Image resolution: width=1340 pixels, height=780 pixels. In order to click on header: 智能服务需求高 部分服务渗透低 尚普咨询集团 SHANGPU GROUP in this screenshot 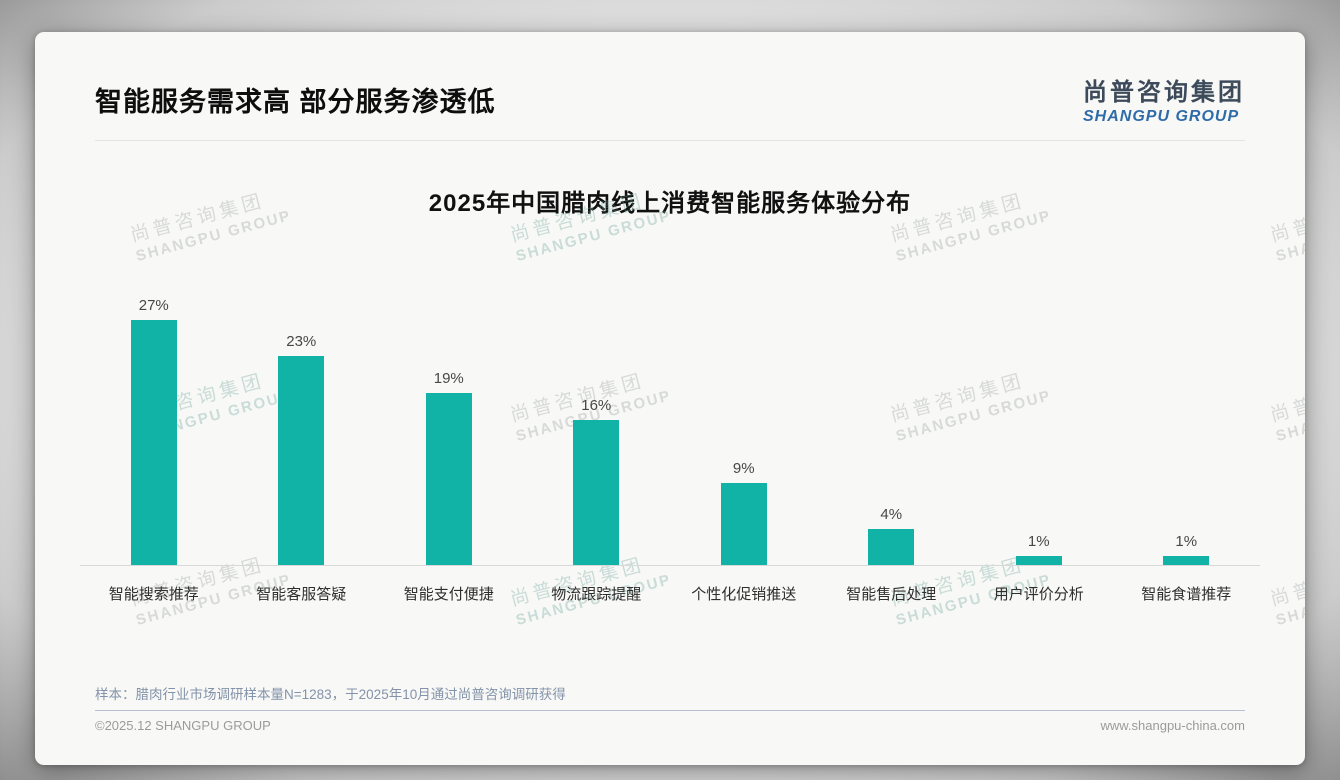, I will do `click(670, 79)`.